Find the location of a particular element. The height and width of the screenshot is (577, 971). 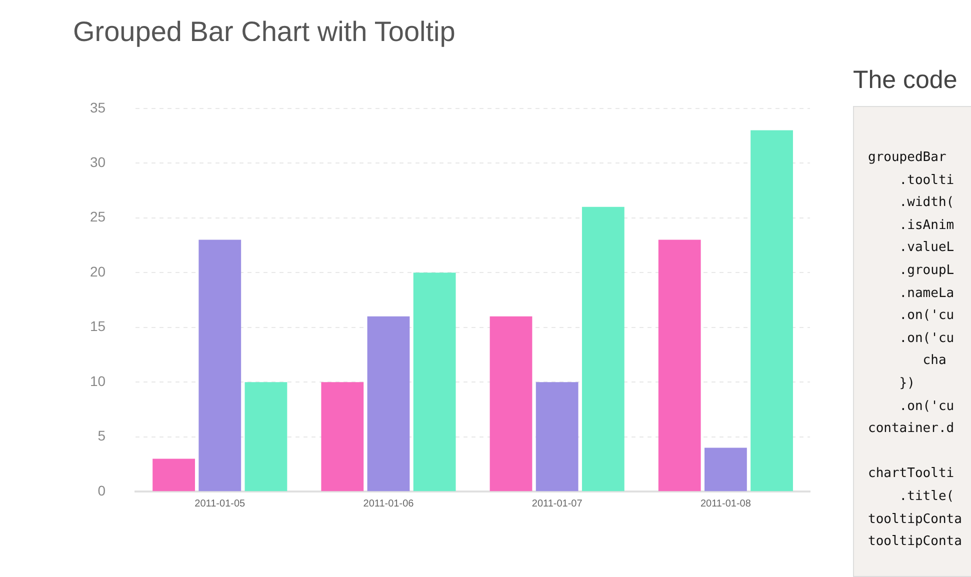

x-tick-label: 2011-01-08 is located at coordinates (726, 504).